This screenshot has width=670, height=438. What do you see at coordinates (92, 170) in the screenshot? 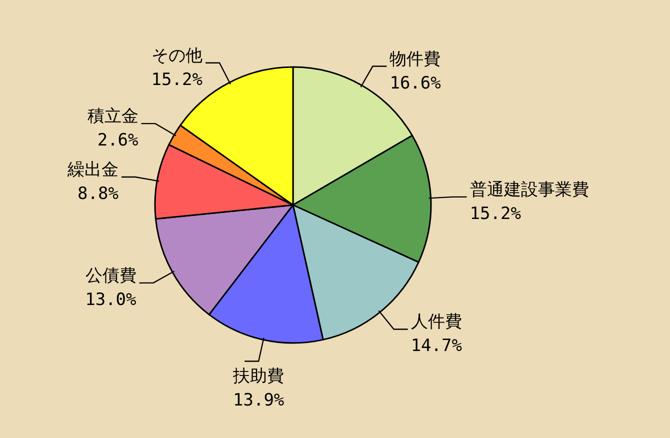
I see `slice-label: 繰出金` at bounding box center [92, 170].